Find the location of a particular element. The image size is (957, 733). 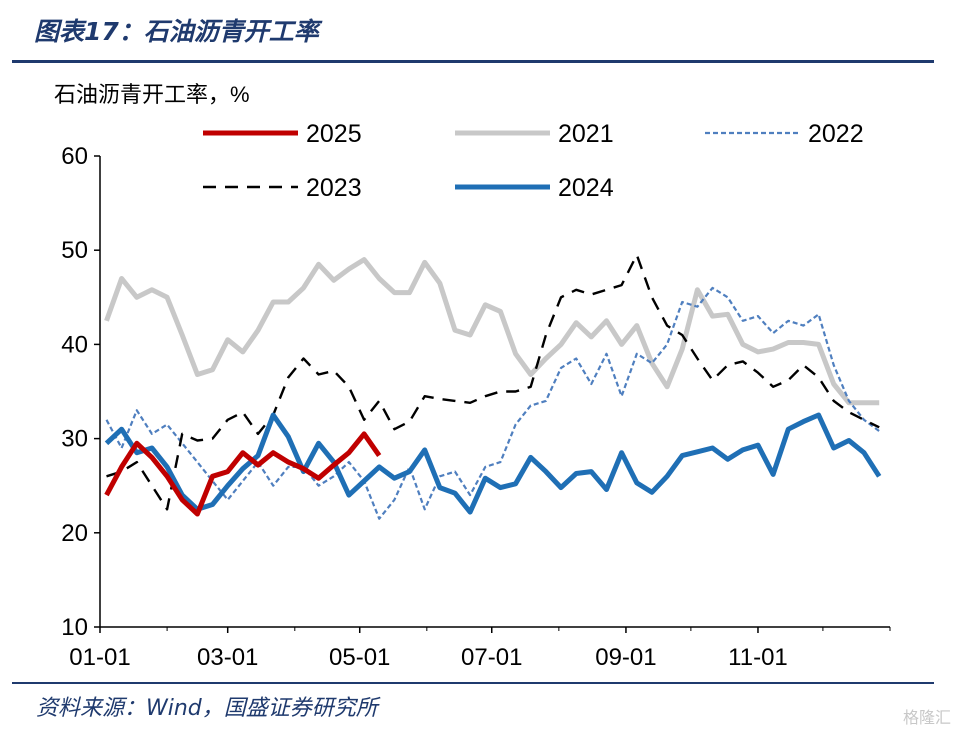

y-tick-label: 50 is located at coordinates (74, 250).